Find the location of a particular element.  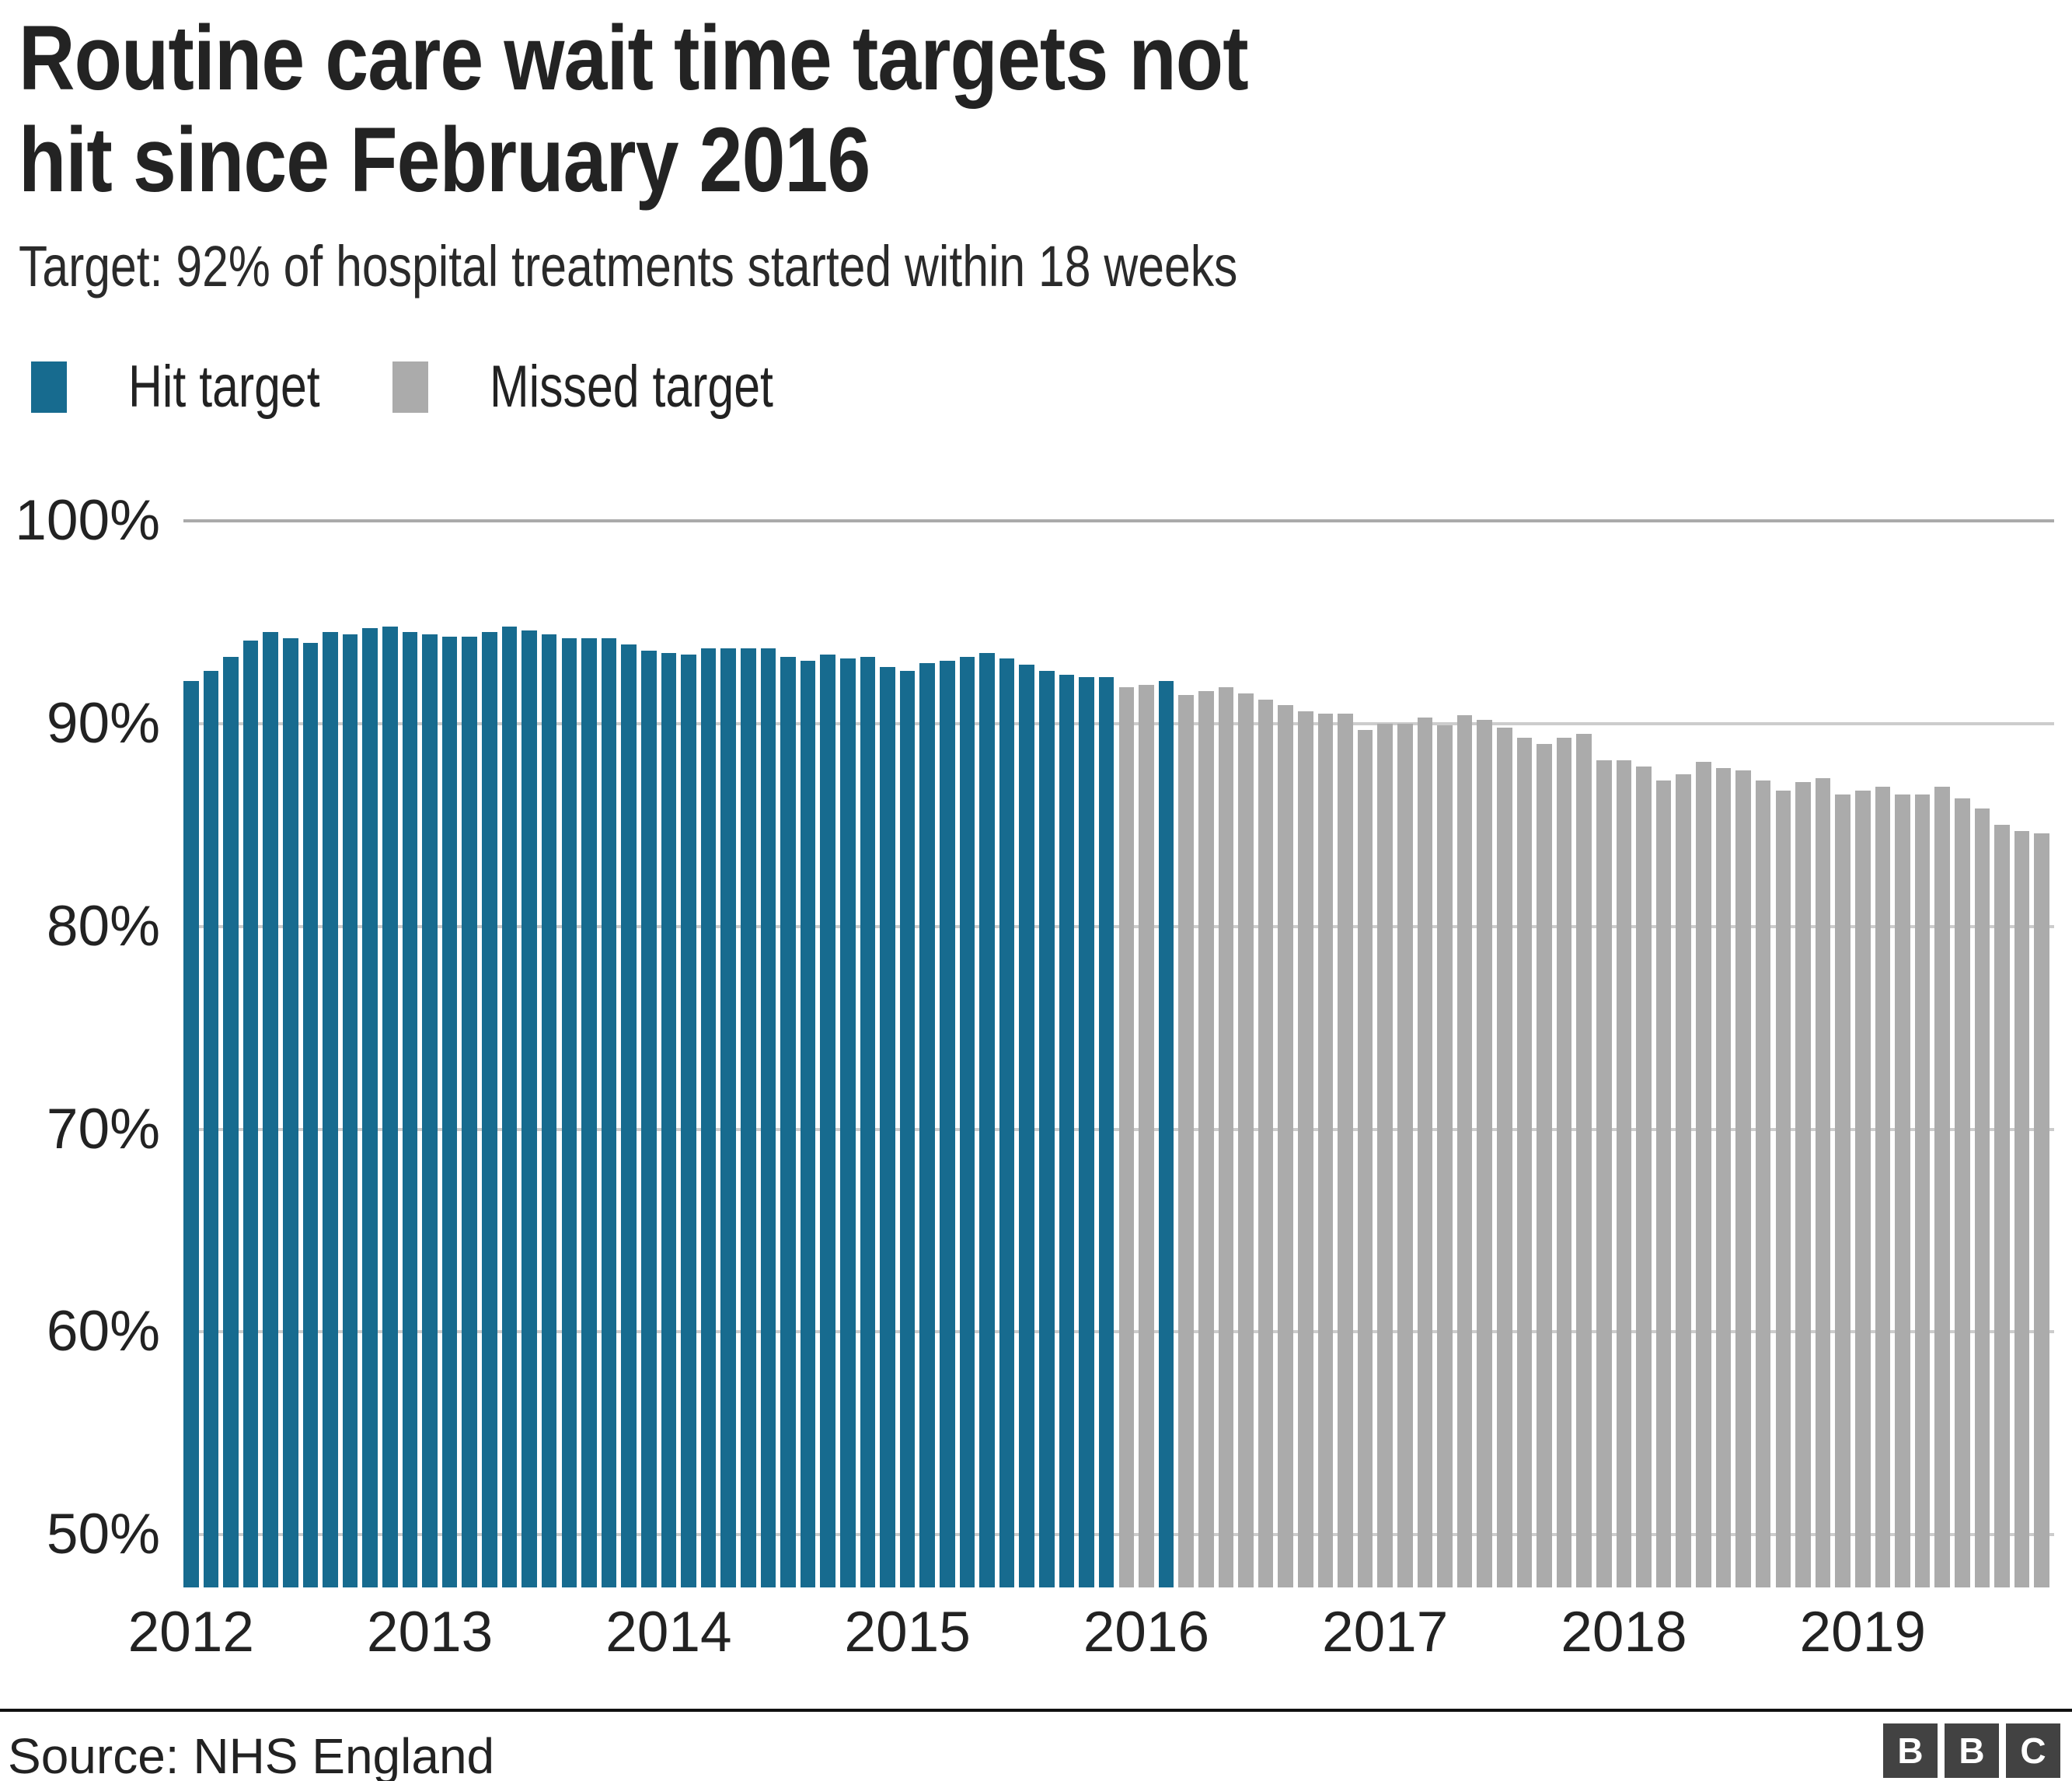

bar-may-2016 is located at coordinates (1226, 1136).